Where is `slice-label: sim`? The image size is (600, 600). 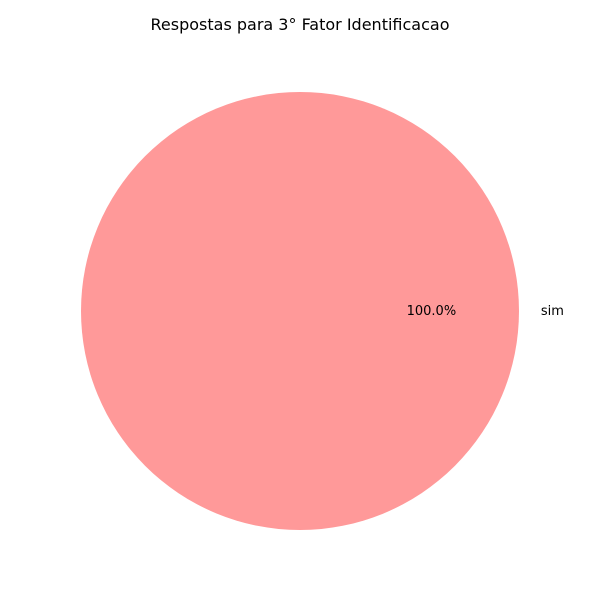
slice-label: sim is located at coordinates (552, 311).